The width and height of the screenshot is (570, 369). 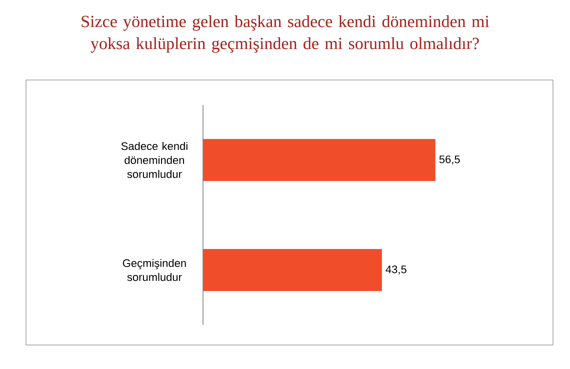 I want to click on data-label: 56,5, so click(x=449, y=160).